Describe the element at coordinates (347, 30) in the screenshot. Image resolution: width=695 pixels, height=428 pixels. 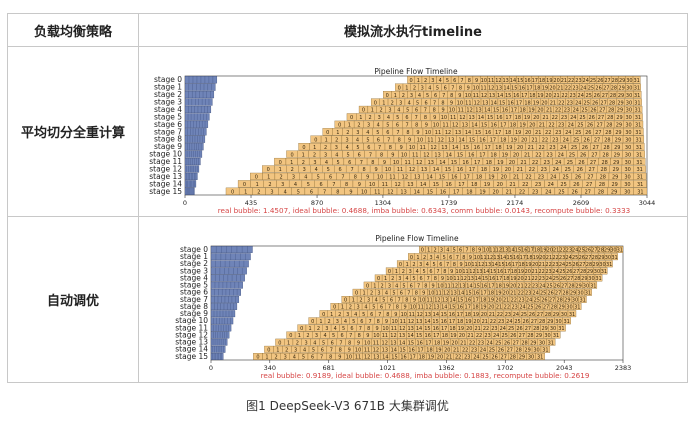
I see `table-header: 负载均衡策略 模拟流水执行timeline` at that location.